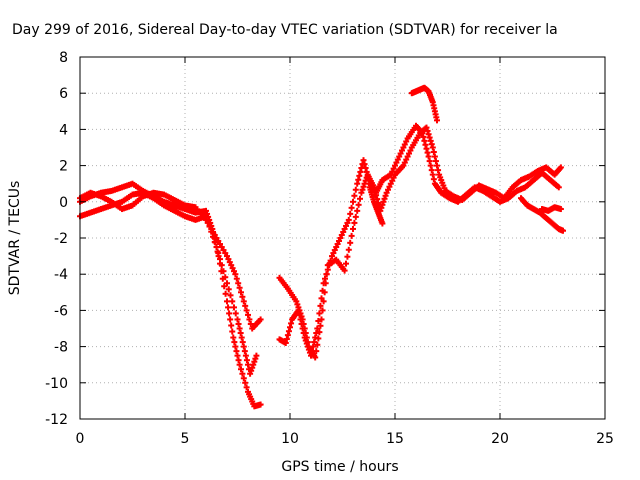  Describe the element at coordinates (63, 203) in the screenshot. I see `y-tick-label: 0` at that location.